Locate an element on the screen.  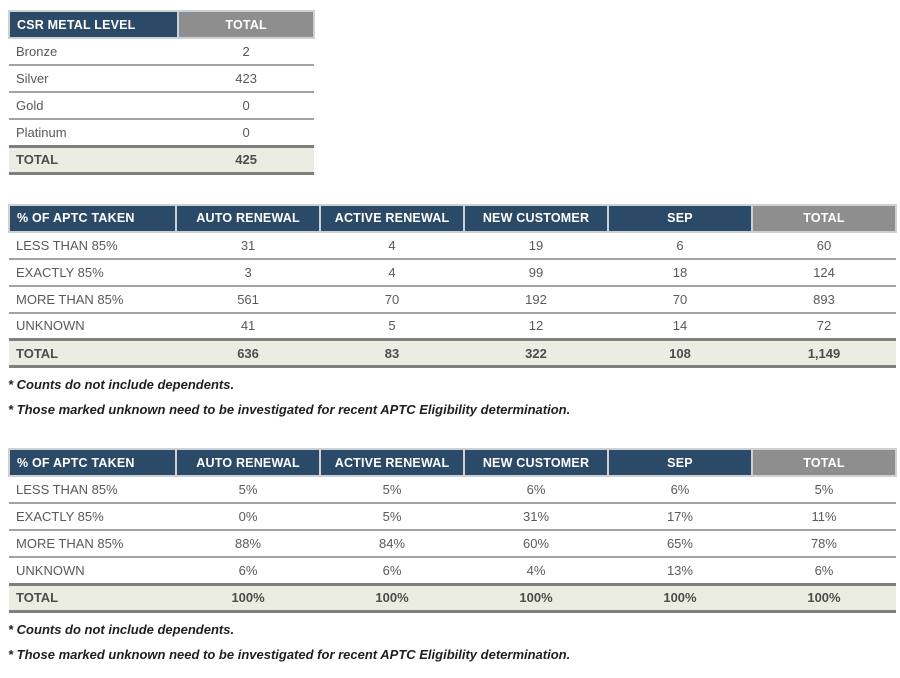
total-row: TOTAL 100% 100% 100% 100% 100% is located at coordinates (452, 597).